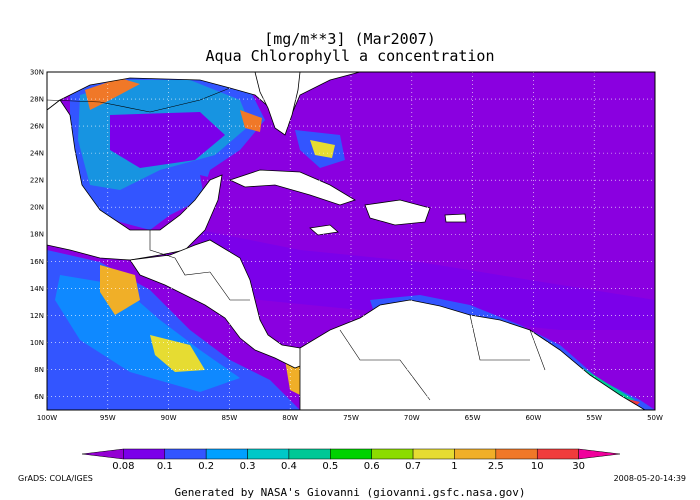 The width and height of the screenshot is (700, 500). Describe the element at coordinates (39, 397) in the screenshot. I see `lat-label: 6N` at that location.